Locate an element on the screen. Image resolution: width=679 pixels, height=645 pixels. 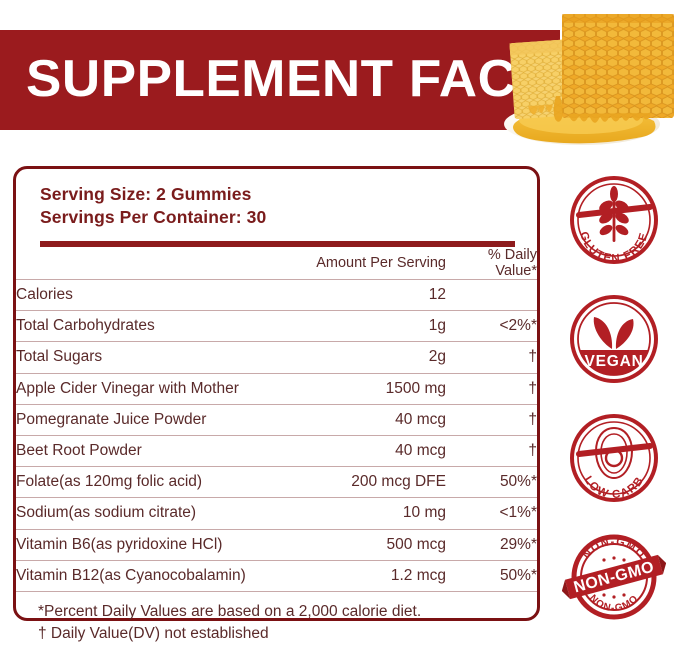
footnote-dagger: † Daily Value(DV) not established is located at coordinates (153, 633).